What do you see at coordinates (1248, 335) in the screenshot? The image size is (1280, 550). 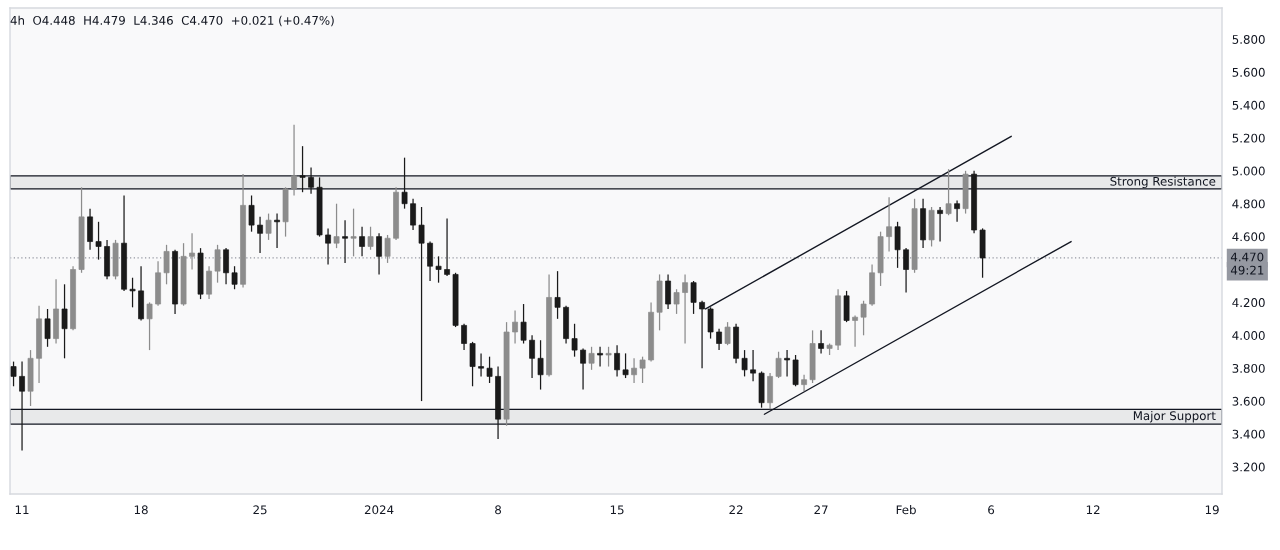 I see `y-tick-label: 4.000` at bounding box center [1248, 335].